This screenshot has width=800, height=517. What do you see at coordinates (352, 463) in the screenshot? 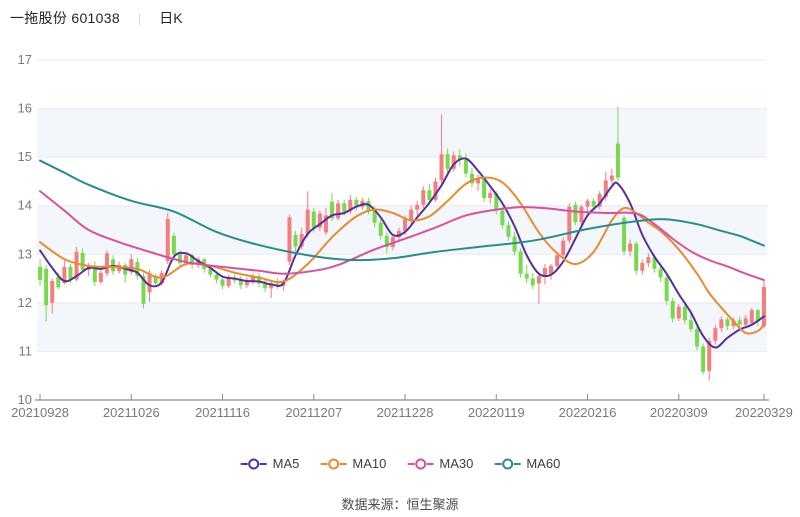
I see `legend-item-ma10: MA10` at bounding box center [352, 463].